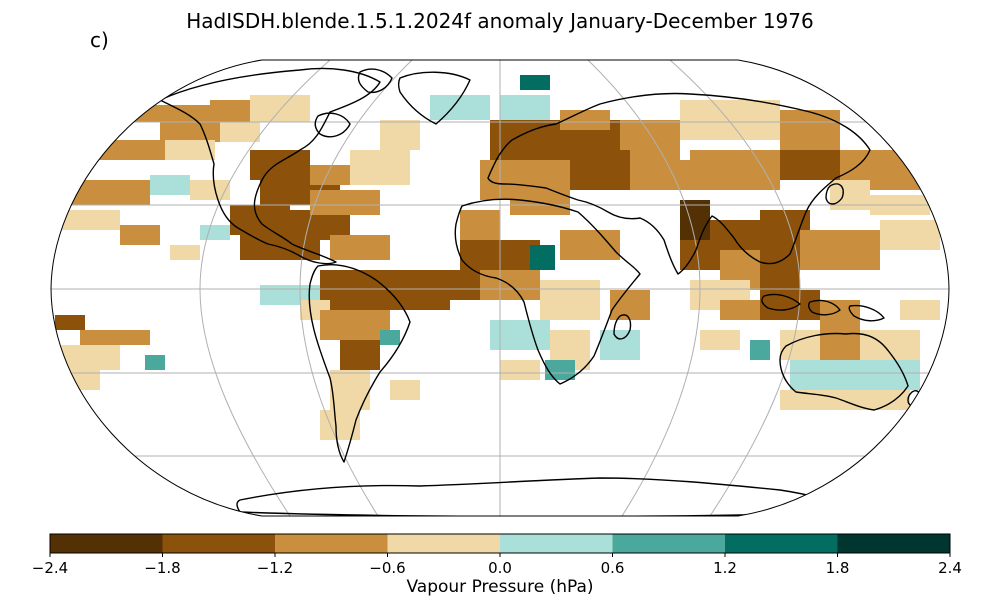  I want to click on colorbar-tick-label: −2.4, so click(50, 568).